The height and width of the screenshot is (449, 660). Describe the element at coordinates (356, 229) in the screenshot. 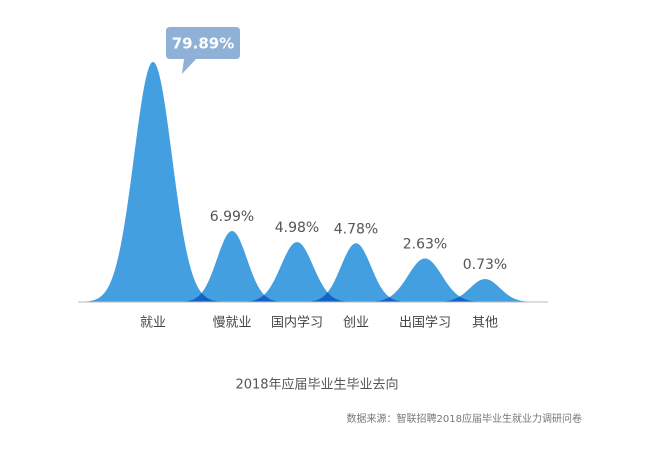

I see `value-label: 4.78%` at that location.